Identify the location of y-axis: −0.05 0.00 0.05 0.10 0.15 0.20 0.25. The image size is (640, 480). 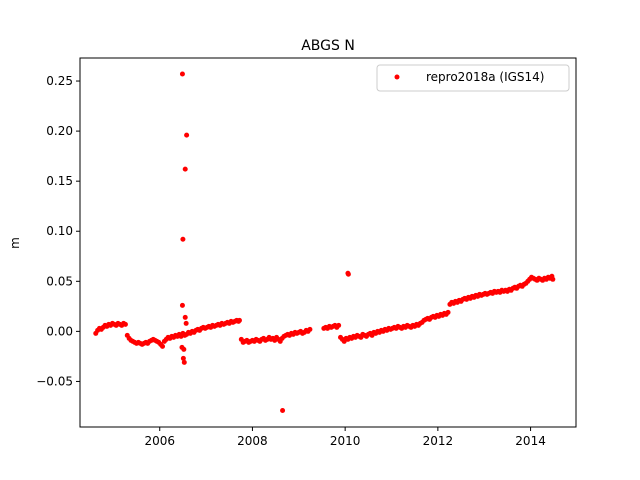
(58, 231).